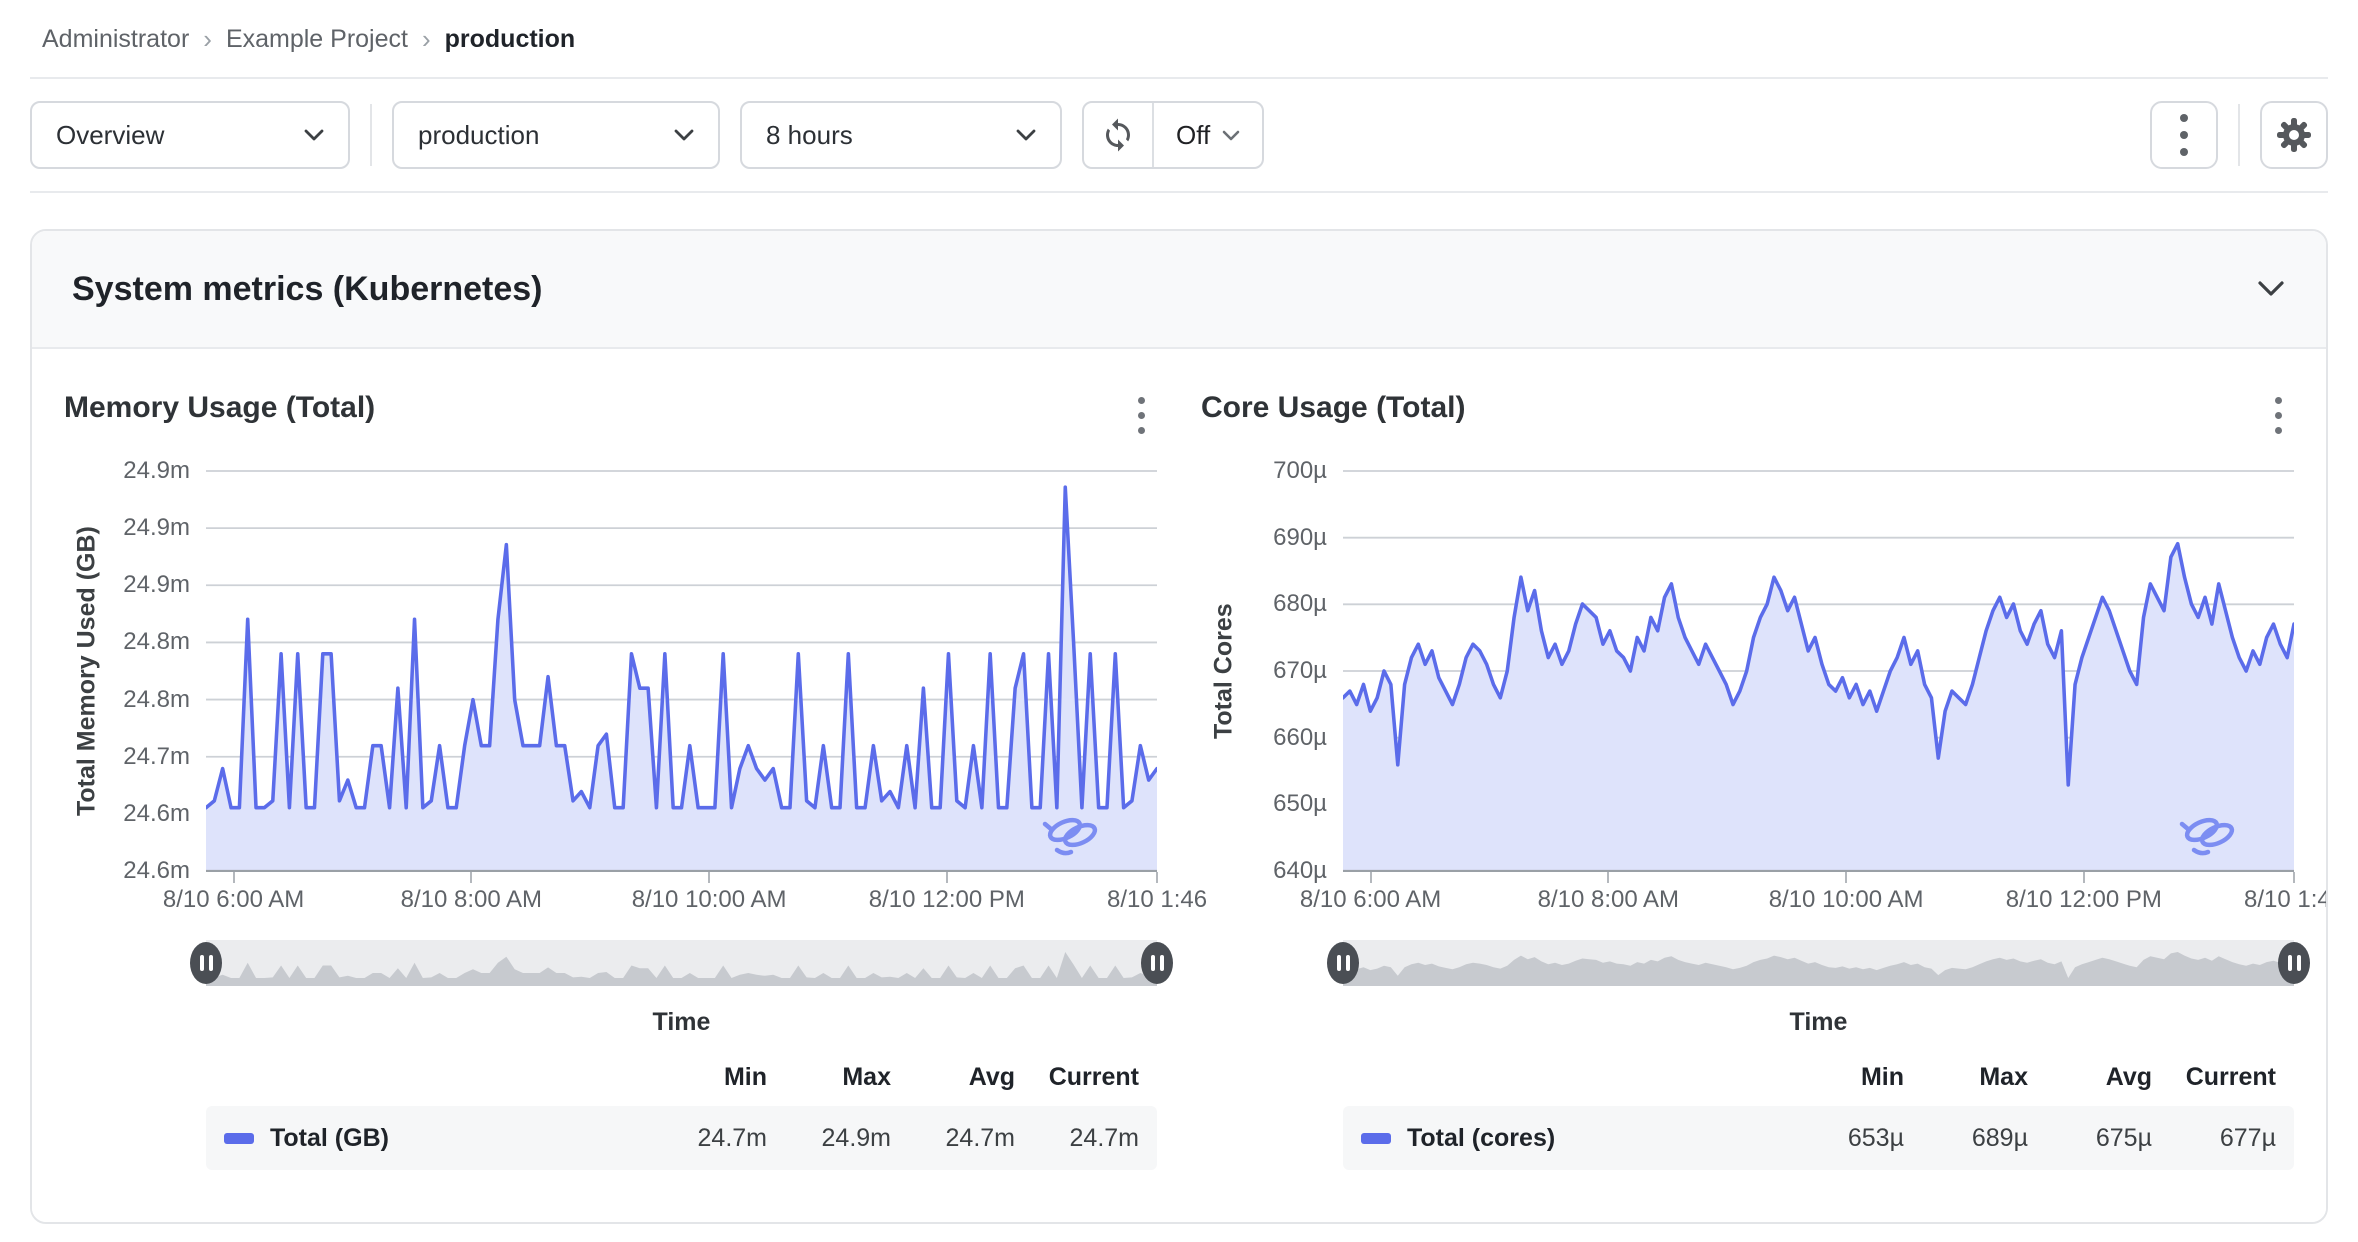  What do you see at coordinates (1333, 407) in the screenshot?
I see `chart-title: Core Usage (Total)` at bounding box center [1333, 407].